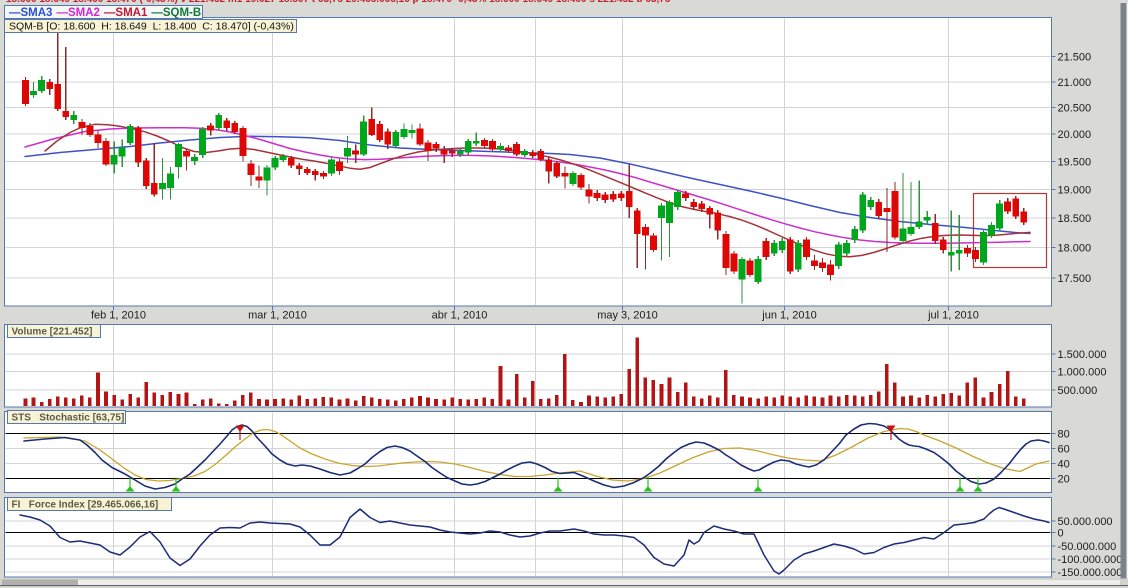  I want to click on svg-text: 18.500, so click(1075, 219).